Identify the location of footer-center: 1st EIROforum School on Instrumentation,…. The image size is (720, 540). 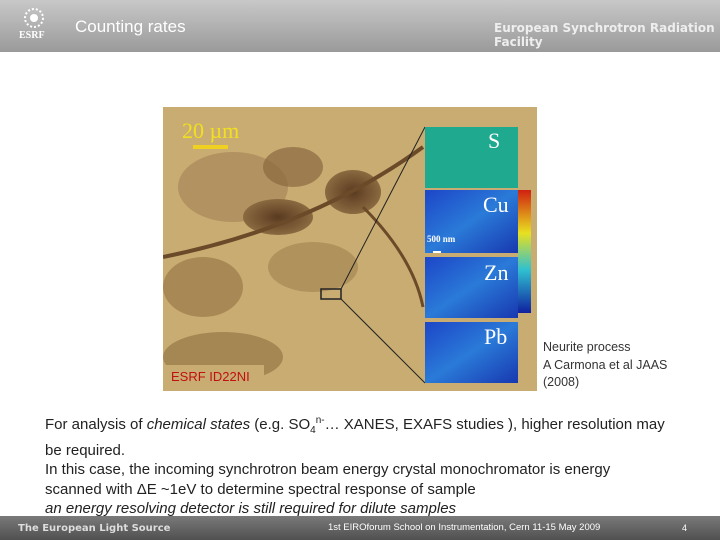
(464, 527).